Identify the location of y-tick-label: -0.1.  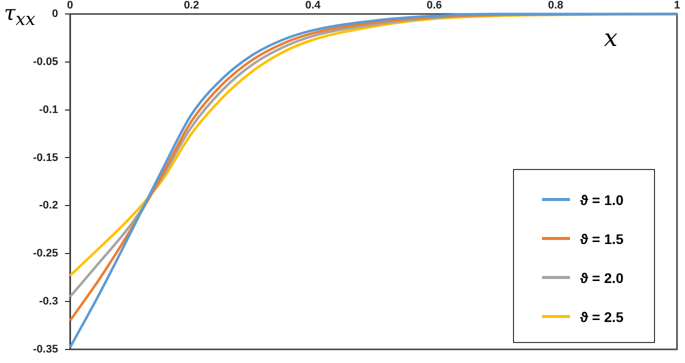
(48, 110).